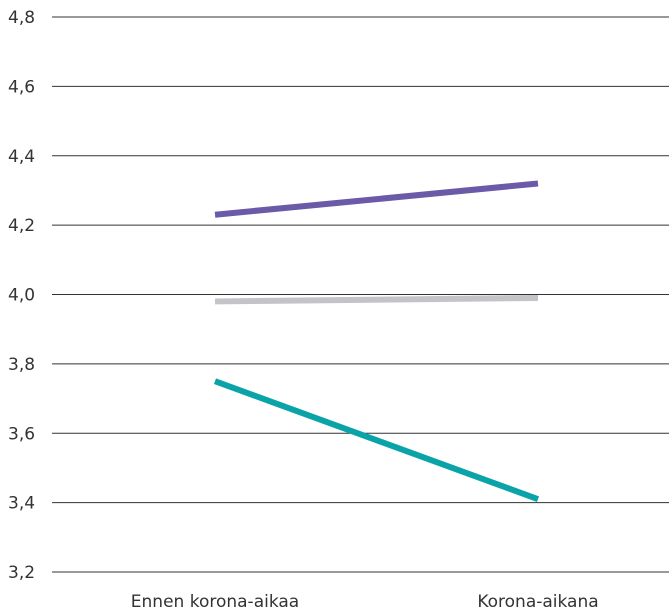 The height and width of the screenshot is (616, 669). What do you see at coordinates (21, 365) in the screenshot?
I see `y-tick-label: 3,8` at bounding box center [21, 365].